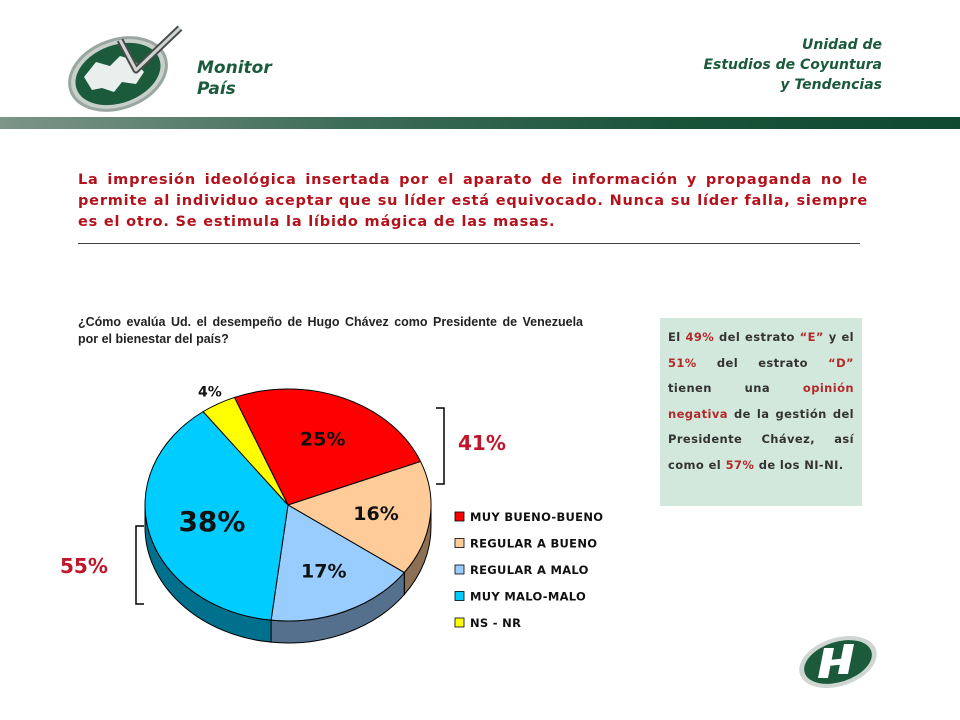 This screenshot has height=720, width=960. Describe the element at coordinates (841, 362) in the screenshot. I see `note-value-4: “D”` at that location.